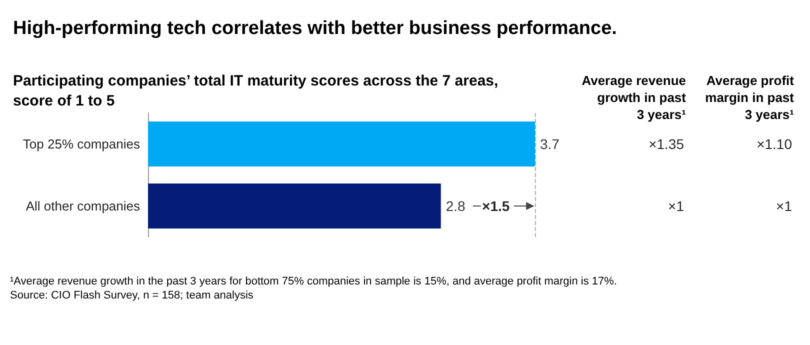 This screenshot has height=345, width=810. Describe the element at coordinates (496, 206) in the screenshot. I see `annotation: ×1.5` at that location.